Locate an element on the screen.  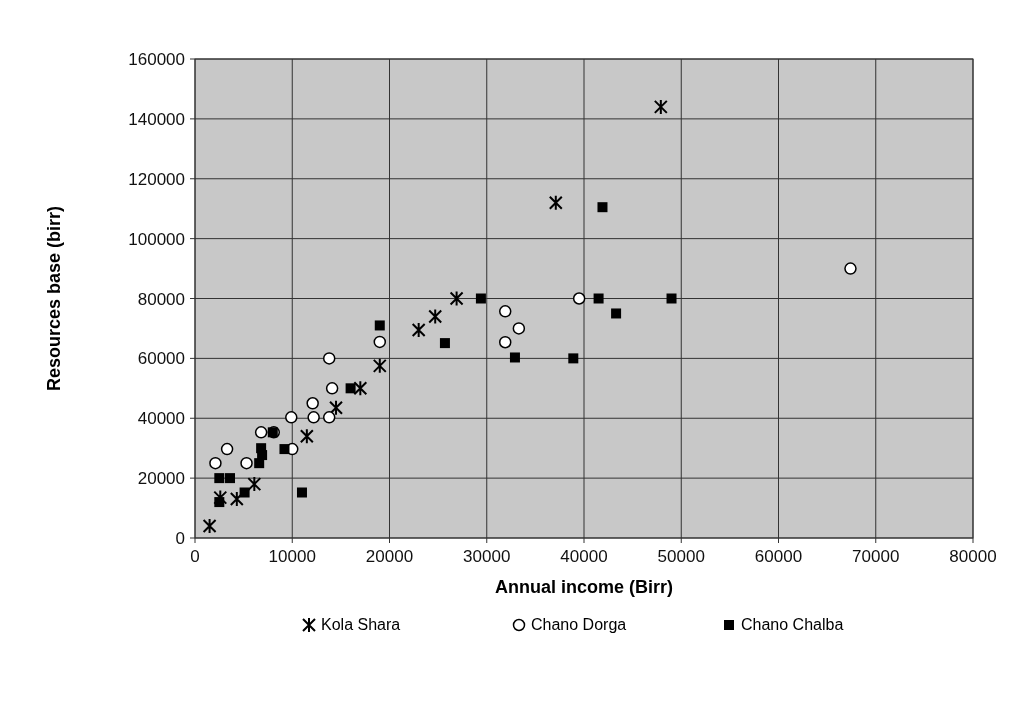
y-tick-label: 0 is located at coordinates (180, 538).